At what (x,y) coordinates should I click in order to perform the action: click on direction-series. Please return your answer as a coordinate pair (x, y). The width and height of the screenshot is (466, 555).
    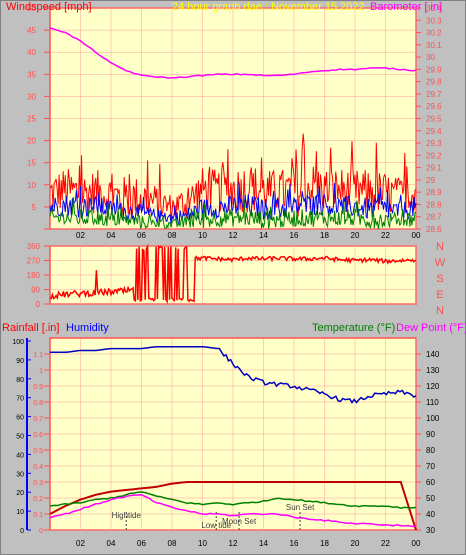
    Looking at the image, I should click on (233, 274).